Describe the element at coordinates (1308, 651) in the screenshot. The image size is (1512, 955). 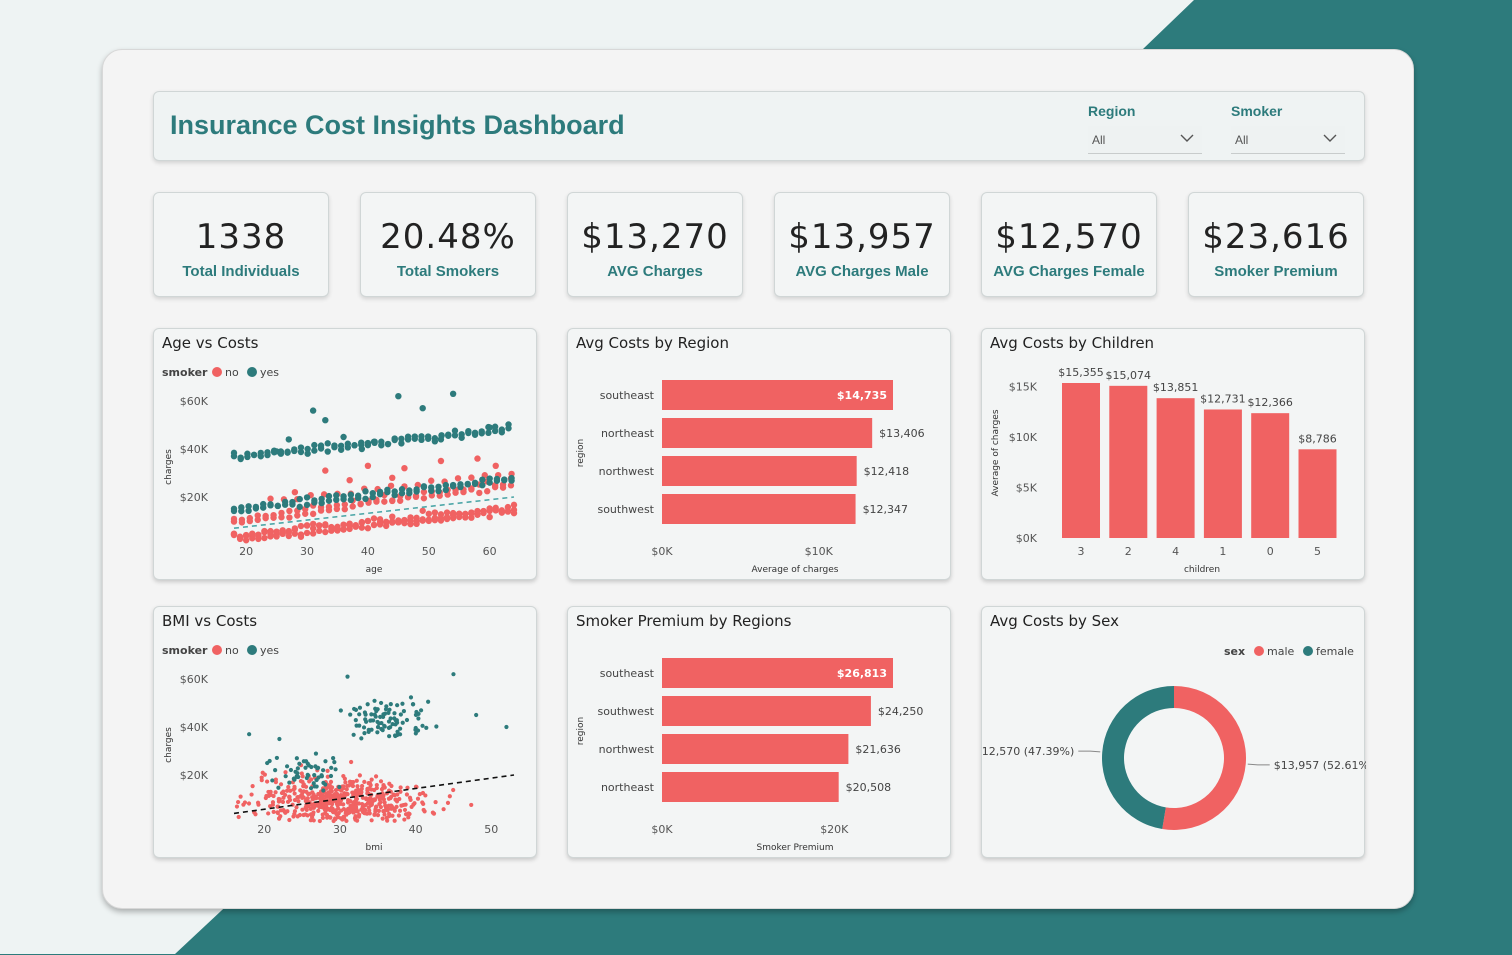
I see `legend-marker-female` at that location.